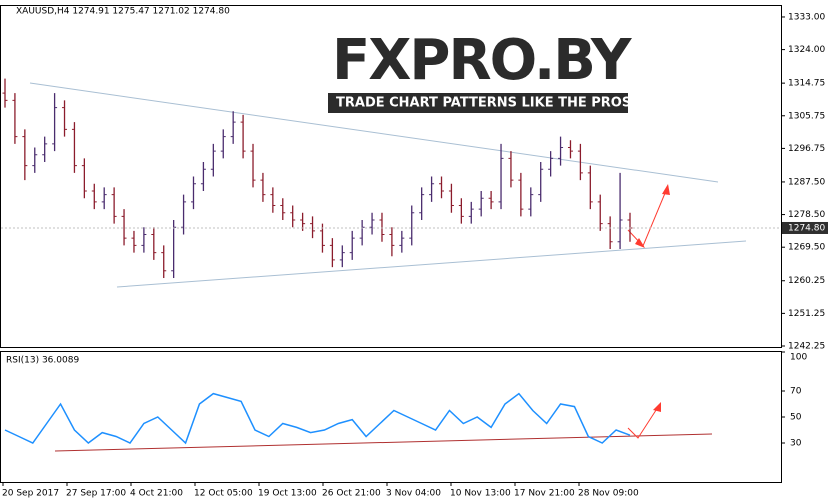  I want to click on y-tick-label: 1333.00, so click(806, 17).